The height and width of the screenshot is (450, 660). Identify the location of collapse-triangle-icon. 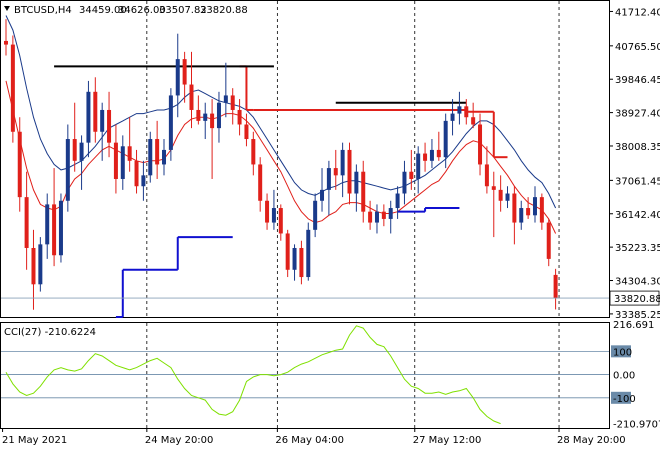
(7, 8).